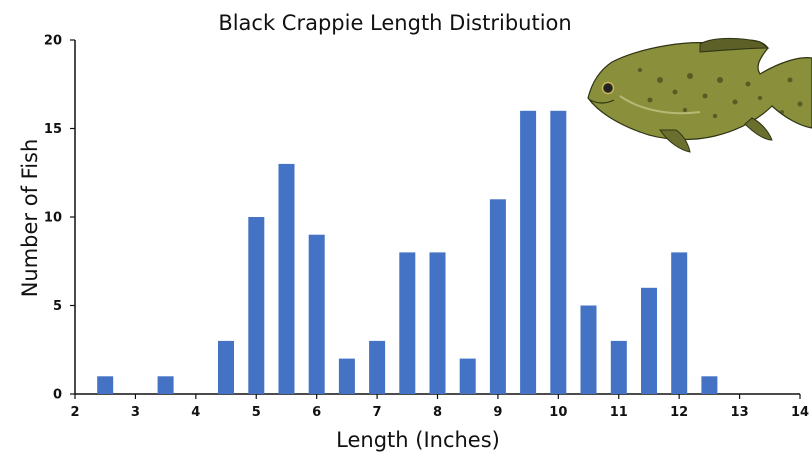  Describe the element at coordinates (619, 412) in the screenshot. I see `x-tick-label: 11` at that location.